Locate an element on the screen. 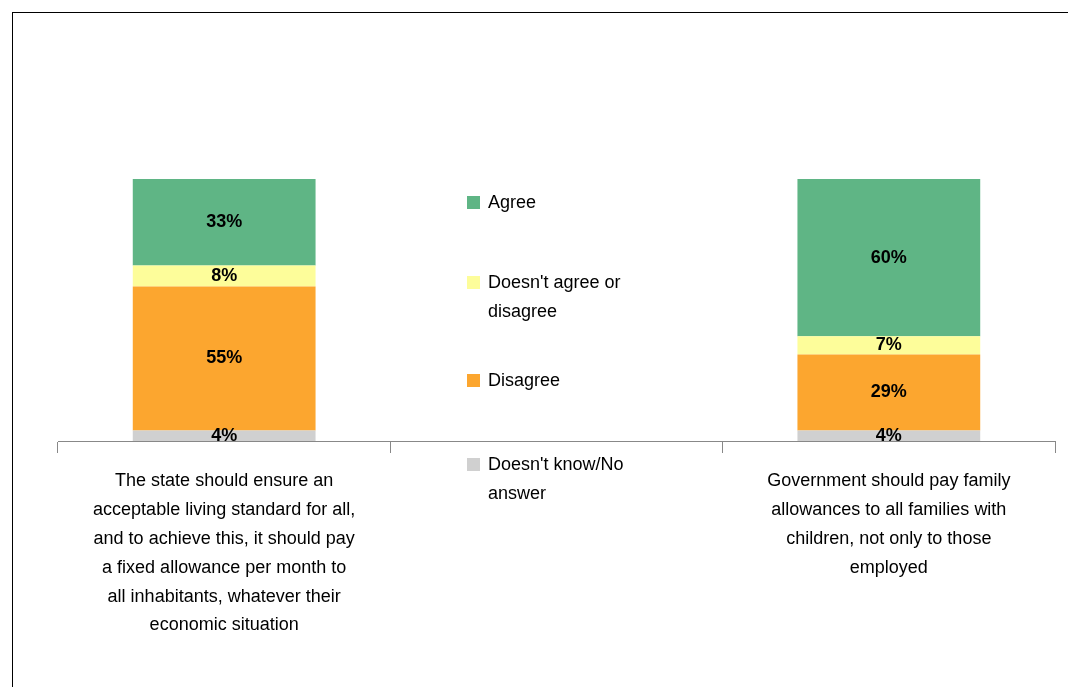 The height and width of the screenshot is (687, 1068). legend-label: Agree is located at coordinates (512, 202).